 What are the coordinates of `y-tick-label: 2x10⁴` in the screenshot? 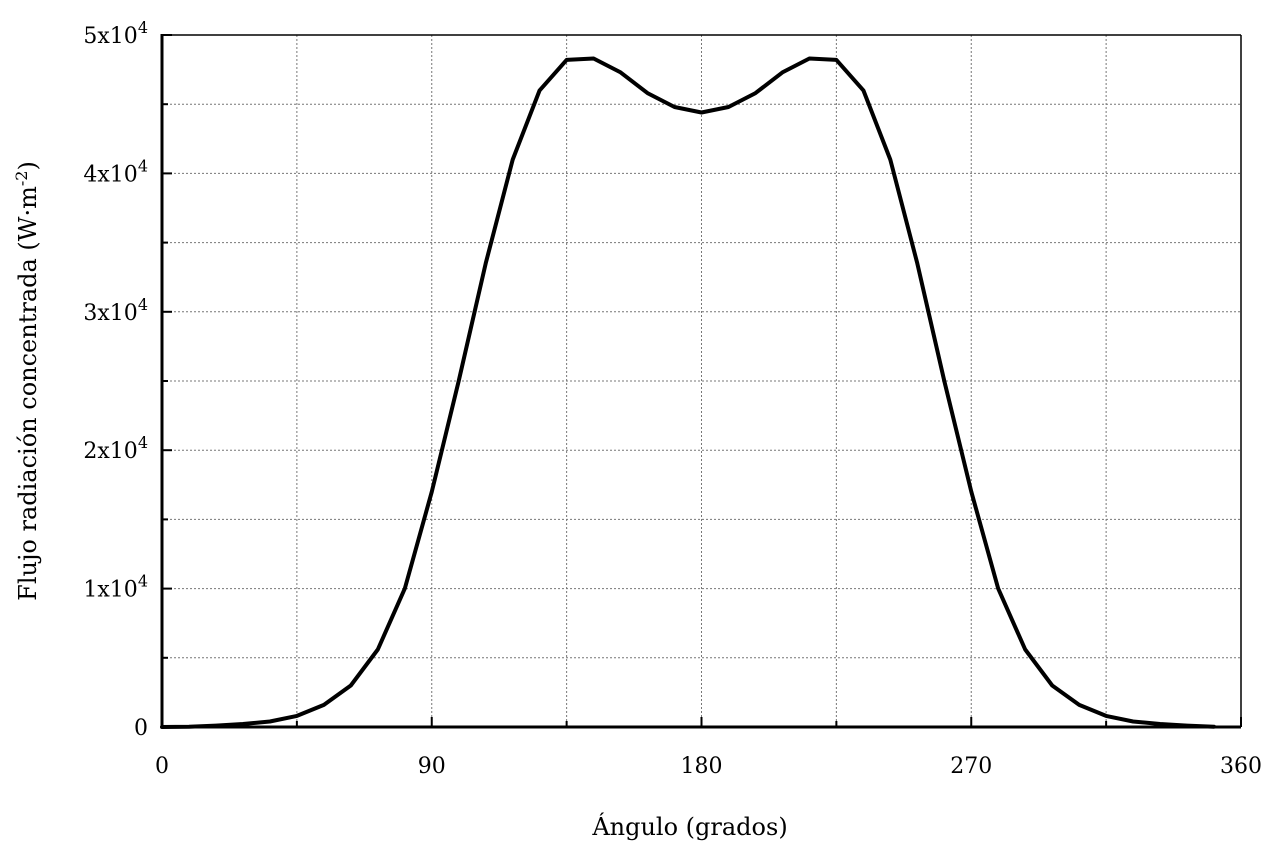 It's located at (115, 448).